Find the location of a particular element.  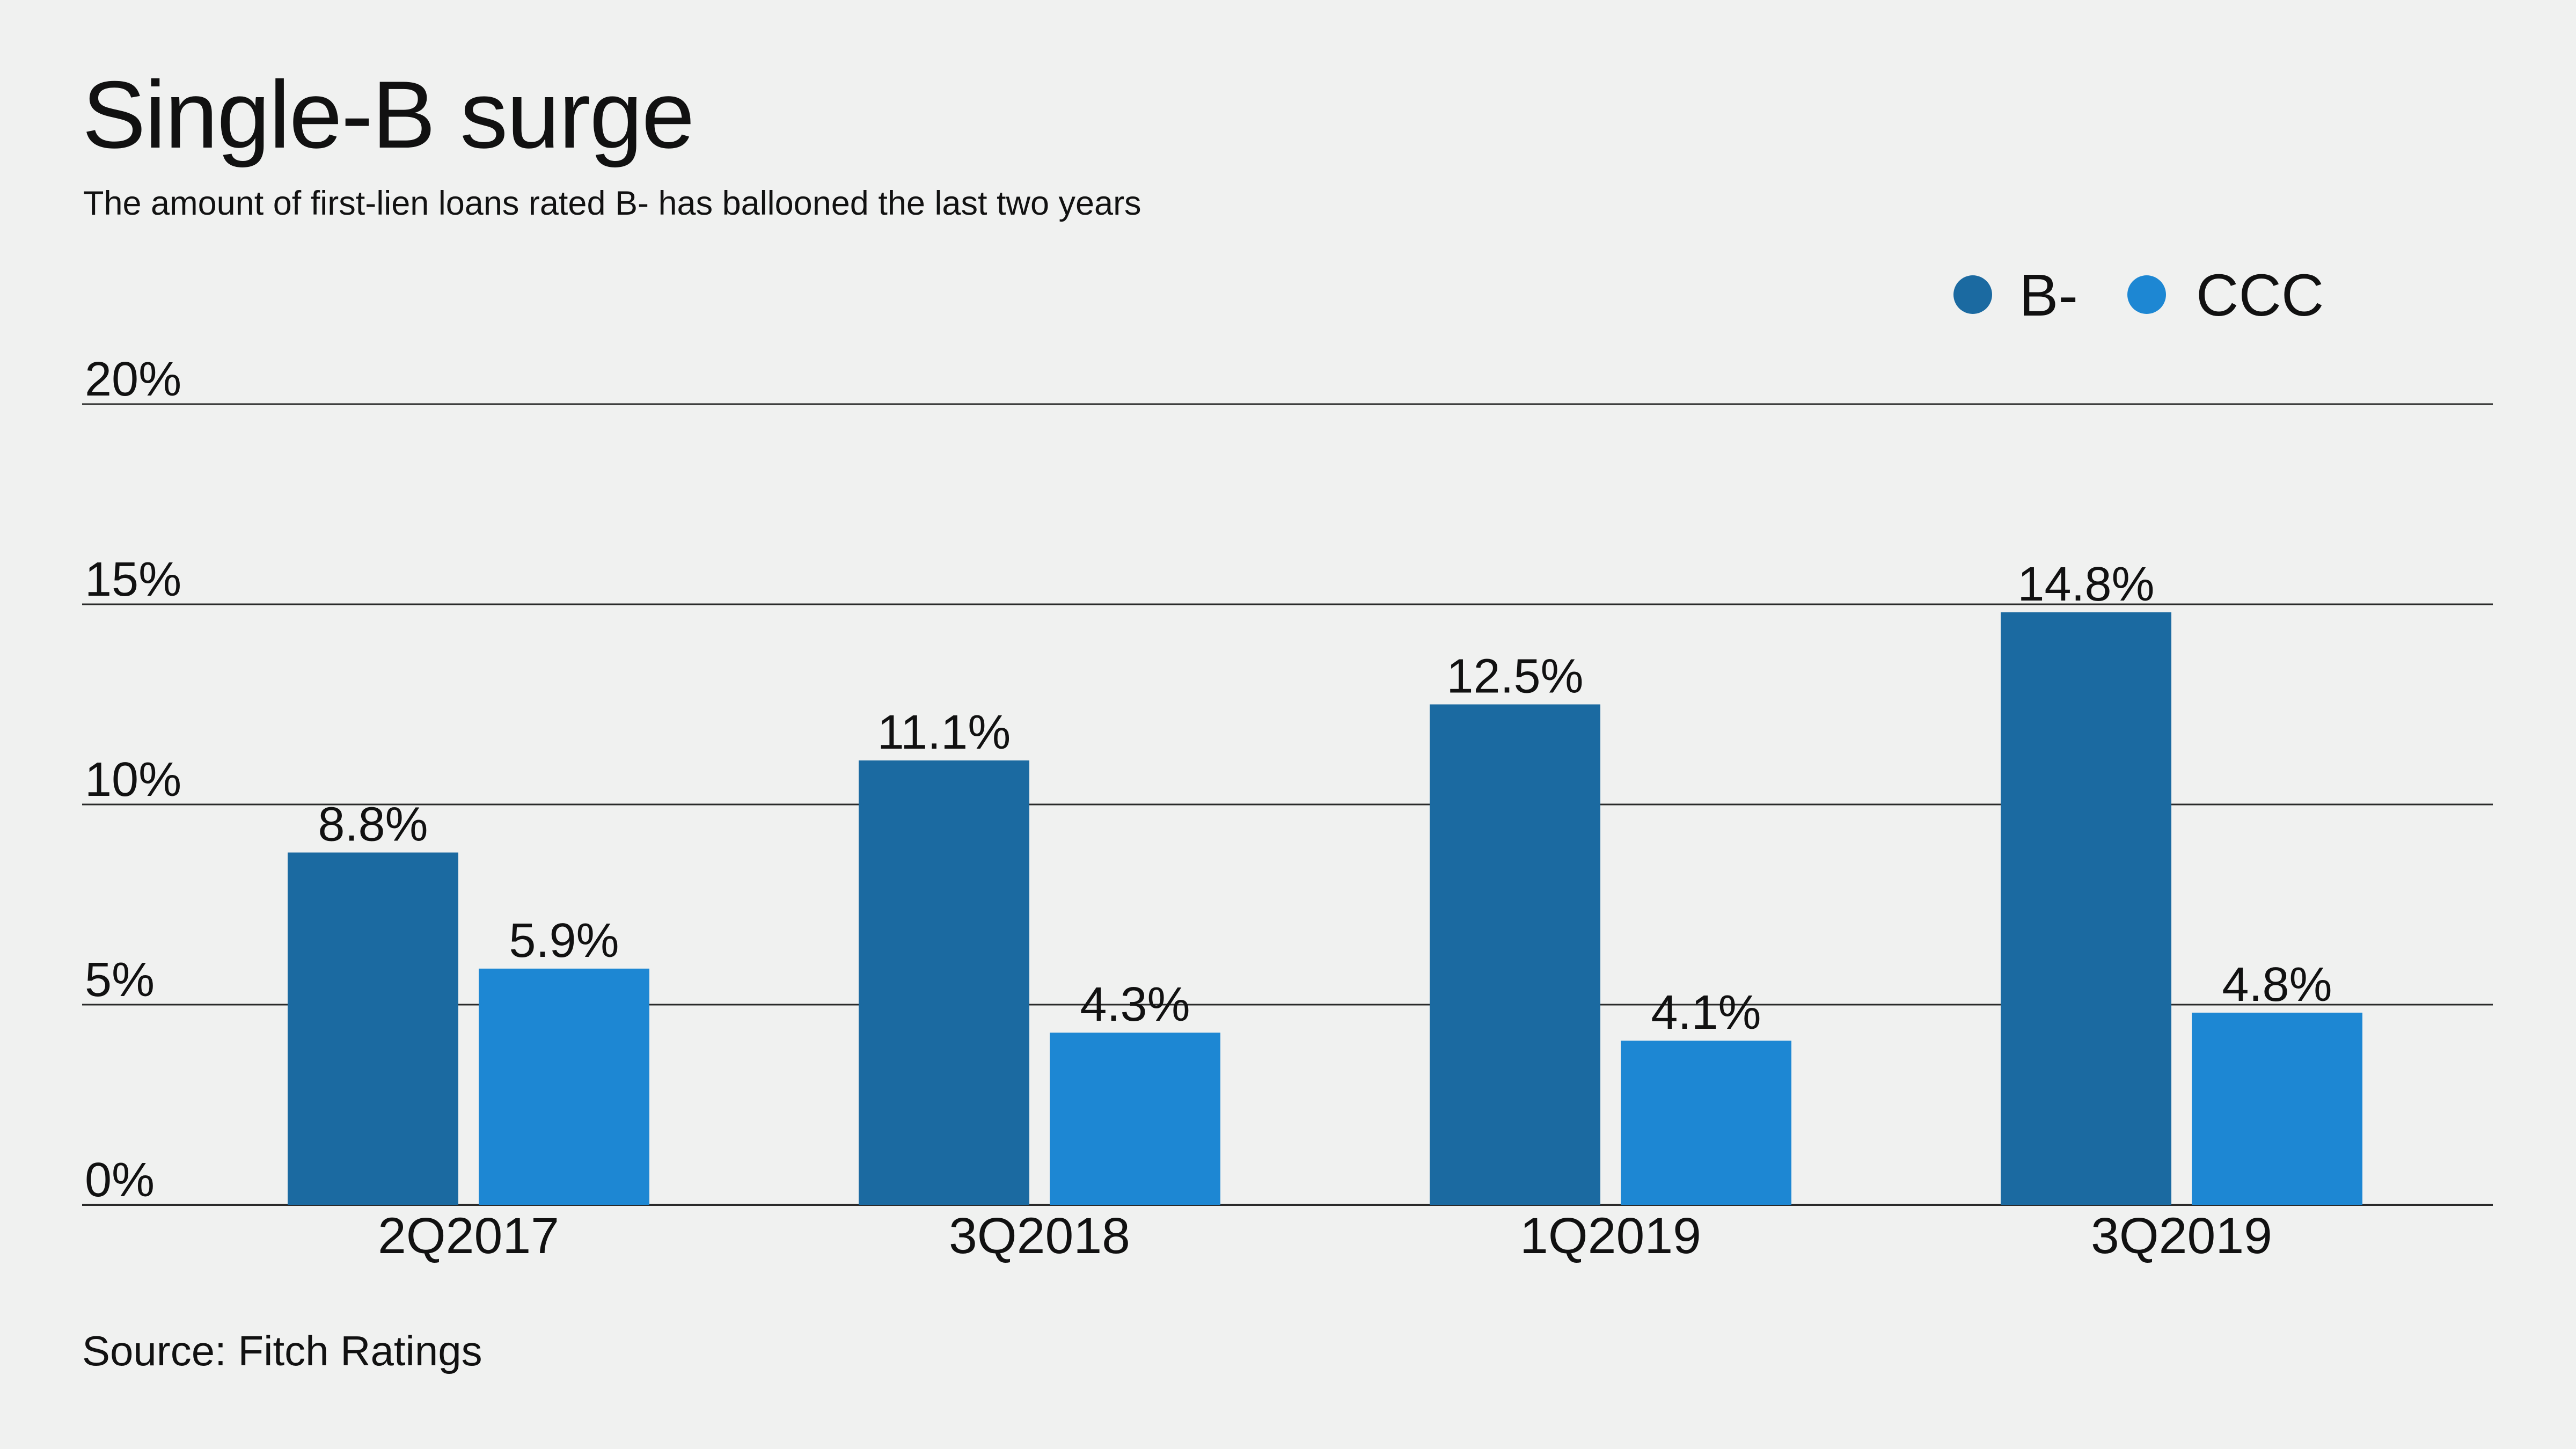

data-label: 4.1% is located at coordinates (1706, 1013).